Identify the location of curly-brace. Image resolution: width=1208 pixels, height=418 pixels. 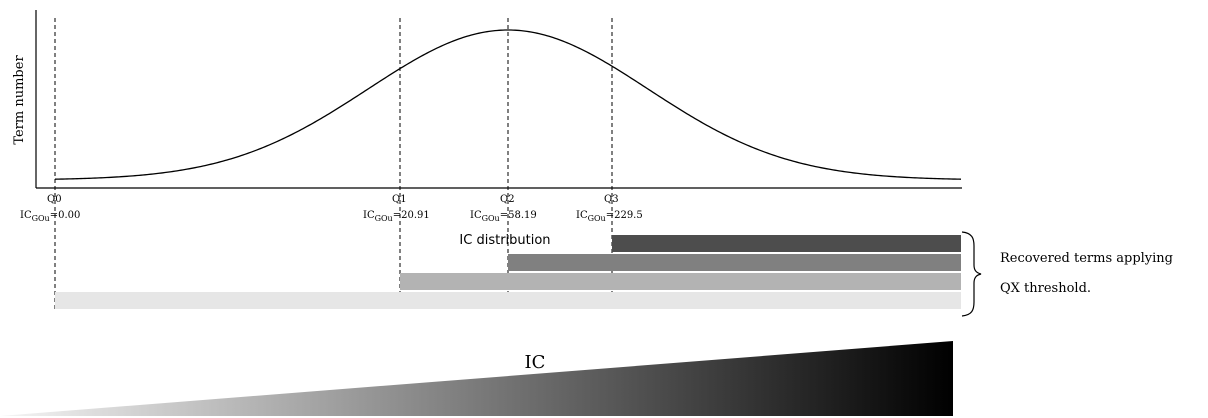
(971, 274).